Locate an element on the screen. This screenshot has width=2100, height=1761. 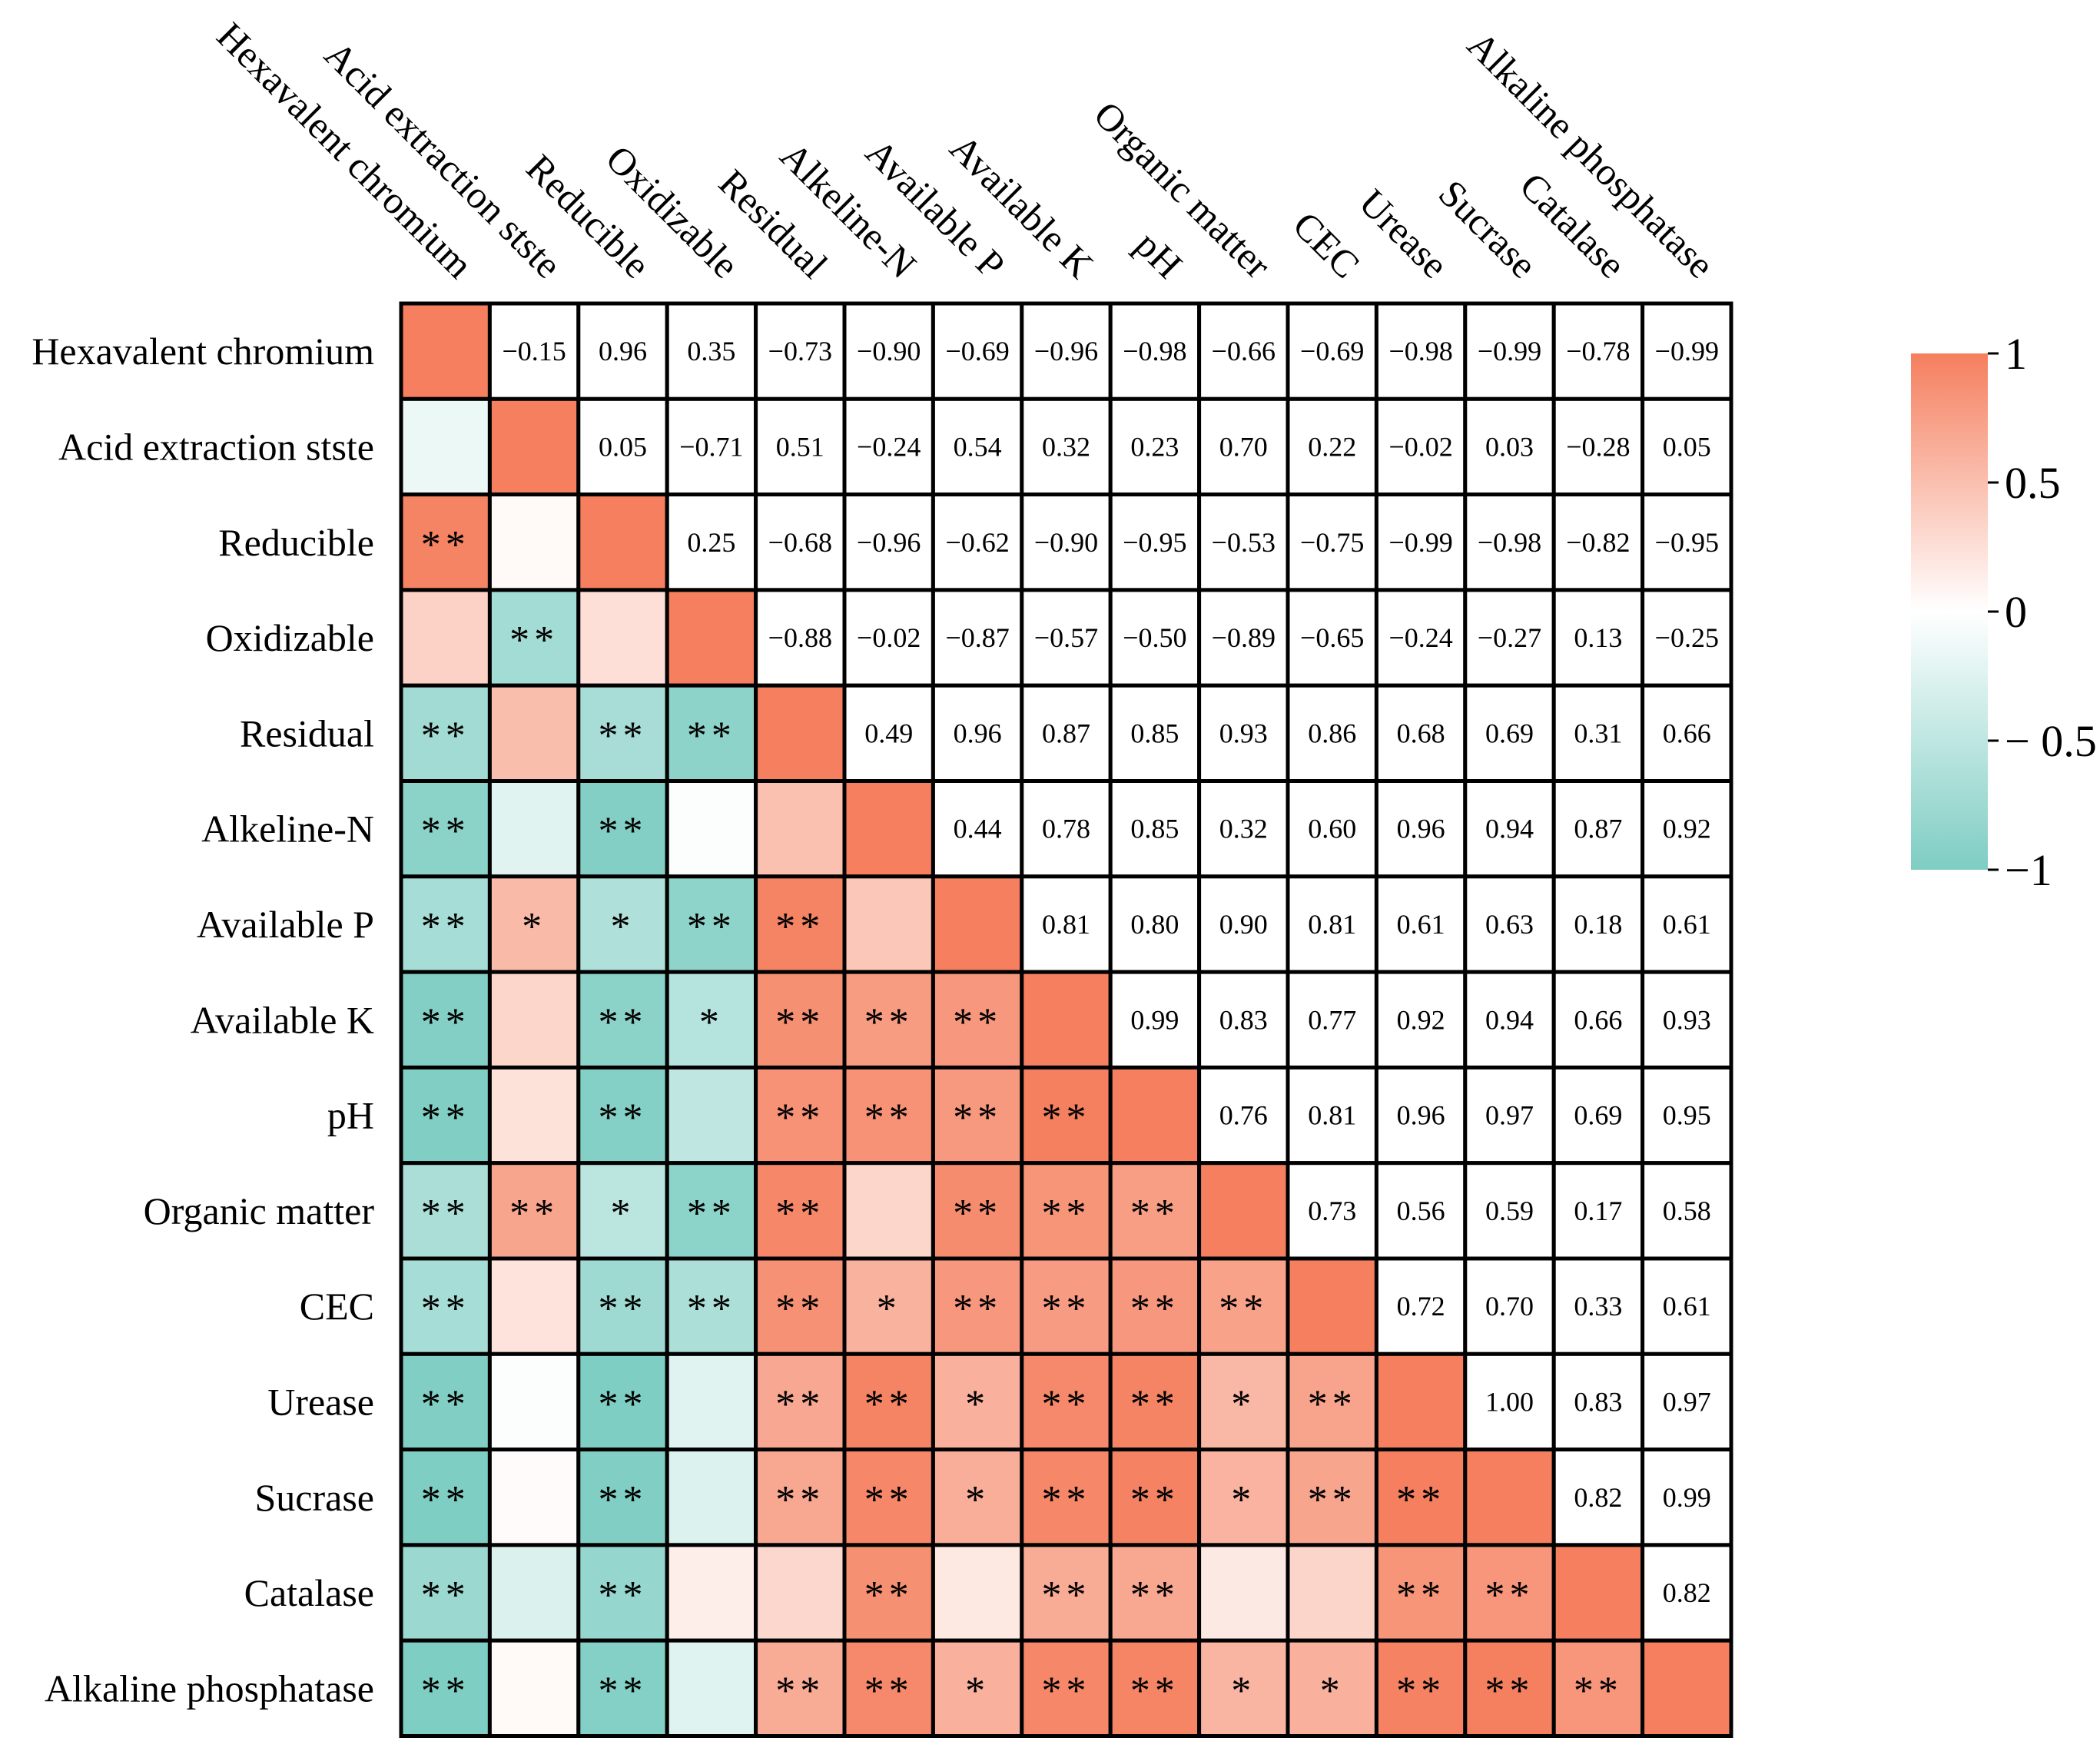
correlation-value-label: −0.99 is located at coordinates (1687, 351).